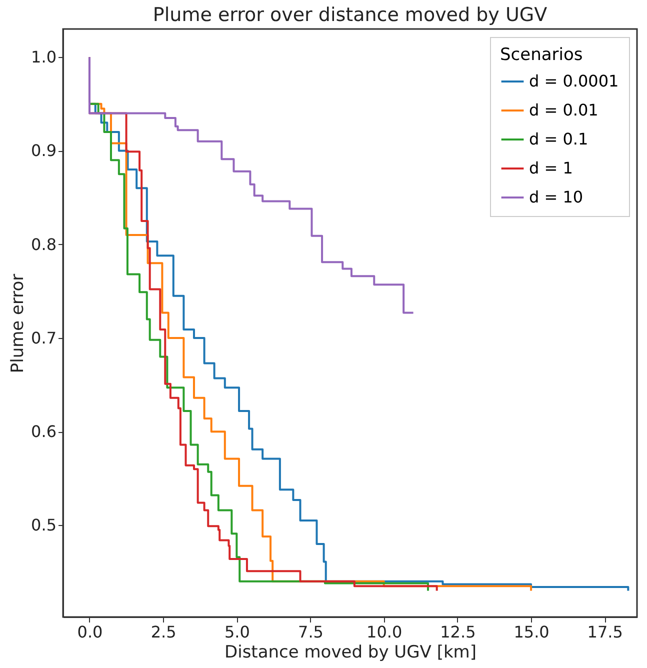 The height and width of the screenshot is (668, 647). I want to click on x-axis-title: Distance moved by UGV [km], so click(350, 652).